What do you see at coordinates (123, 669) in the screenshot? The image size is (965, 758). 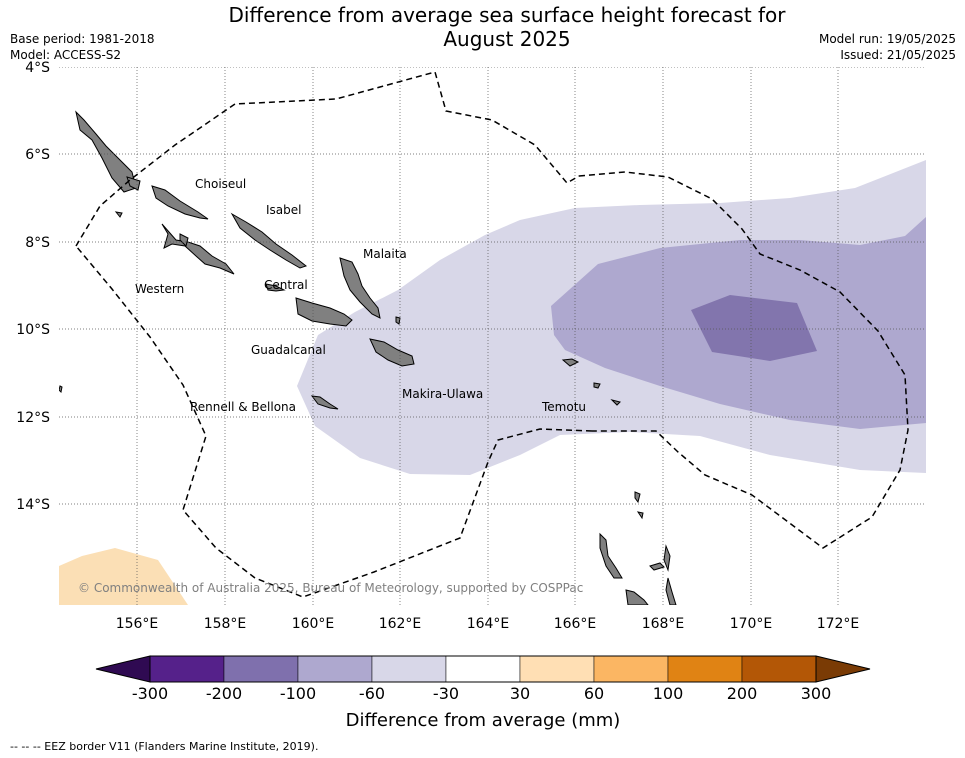 I see `colorbar-under-arrow` at bounding box center [123, 669].